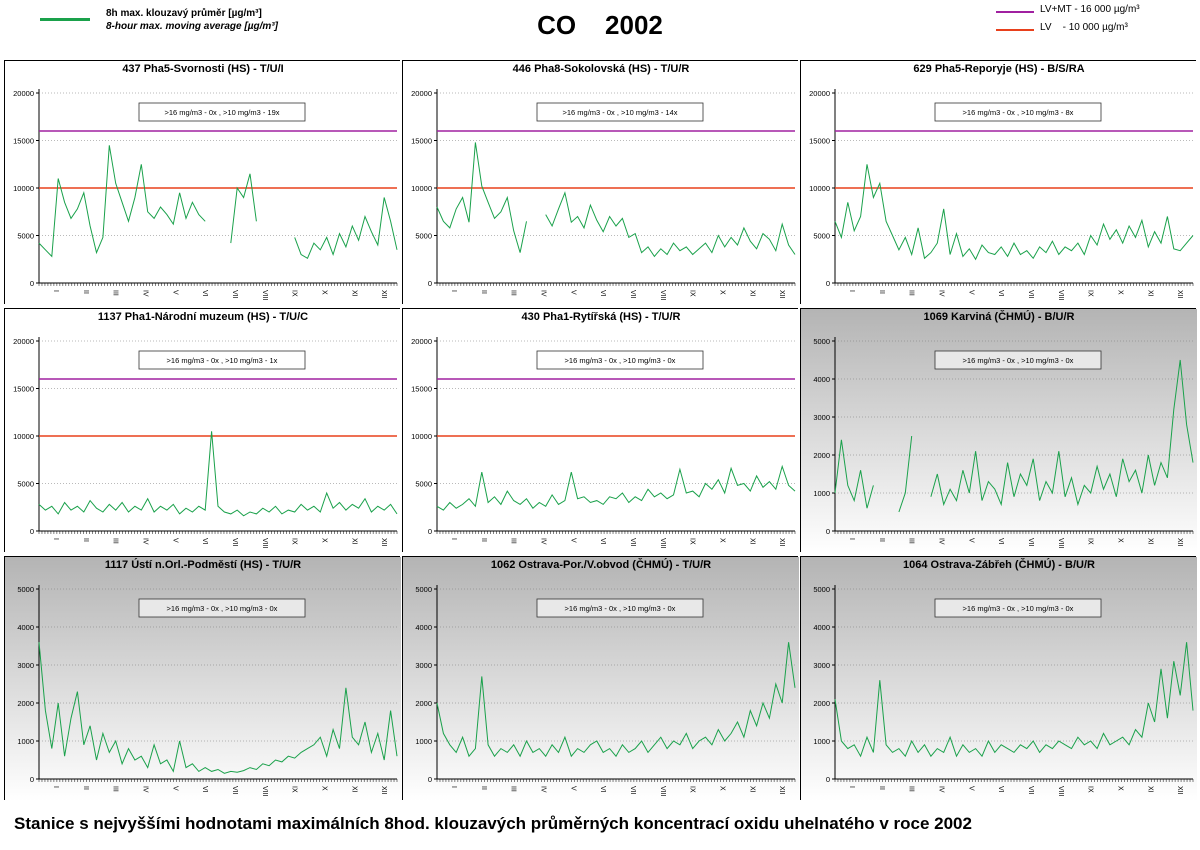  I want to click on chart-title: 1069 Karviná (ČHMÚ) - B/U/R, so click(999, 316).